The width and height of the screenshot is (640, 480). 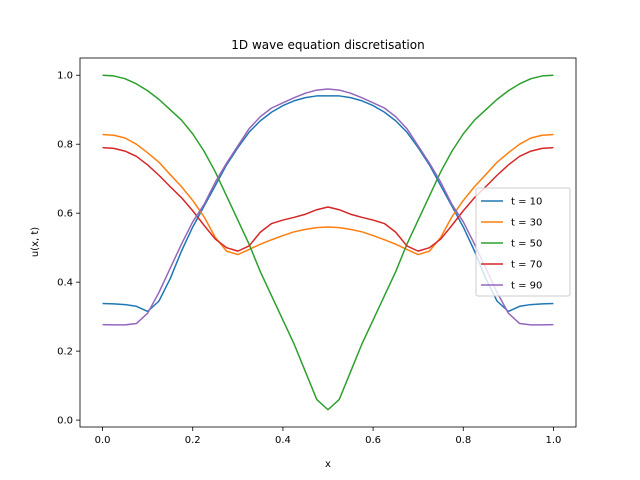 I want to click on y-tick-label: 0.8, so click(x=65, y=145).